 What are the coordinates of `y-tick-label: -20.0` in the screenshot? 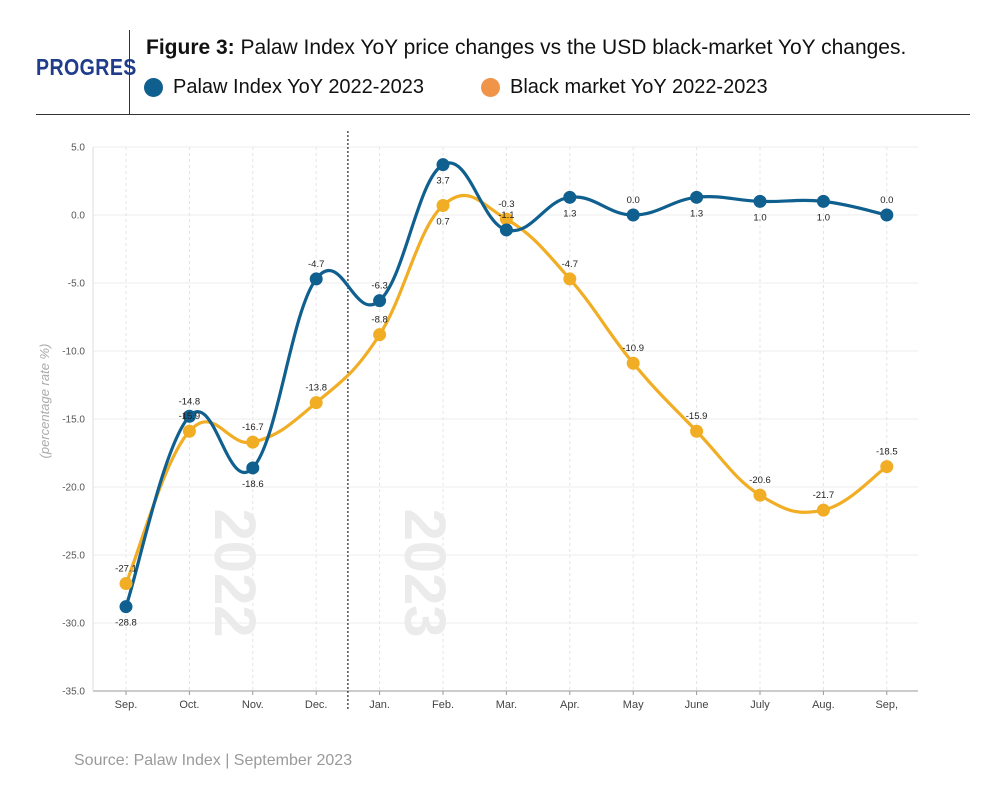 It's located at (73, 488).